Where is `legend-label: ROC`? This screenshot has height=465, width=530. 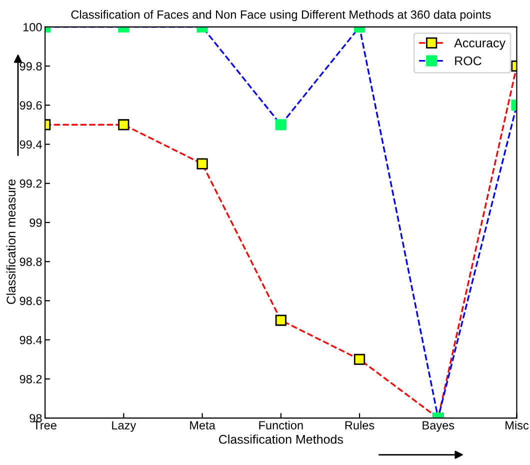 legend-label: ROC is located at coordinates (468, 61).